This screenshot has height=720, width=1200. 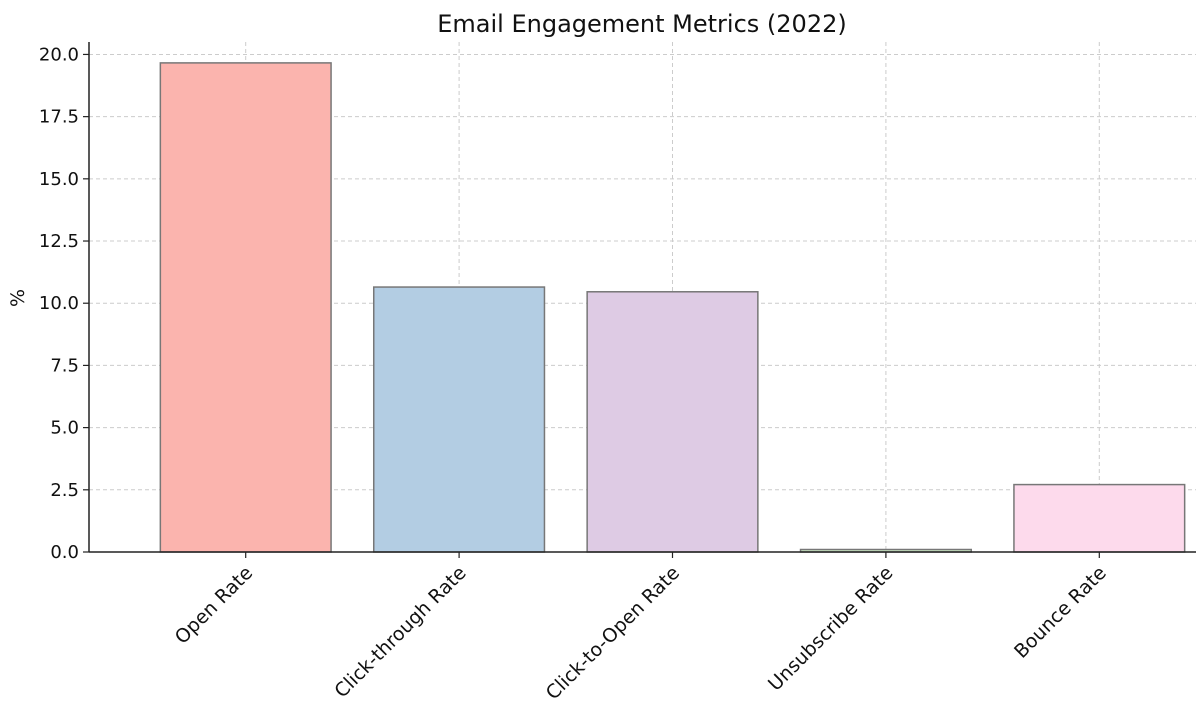 I want to click on x-tick-label: Click-to-Open Rate, so click(x=613, y=633).